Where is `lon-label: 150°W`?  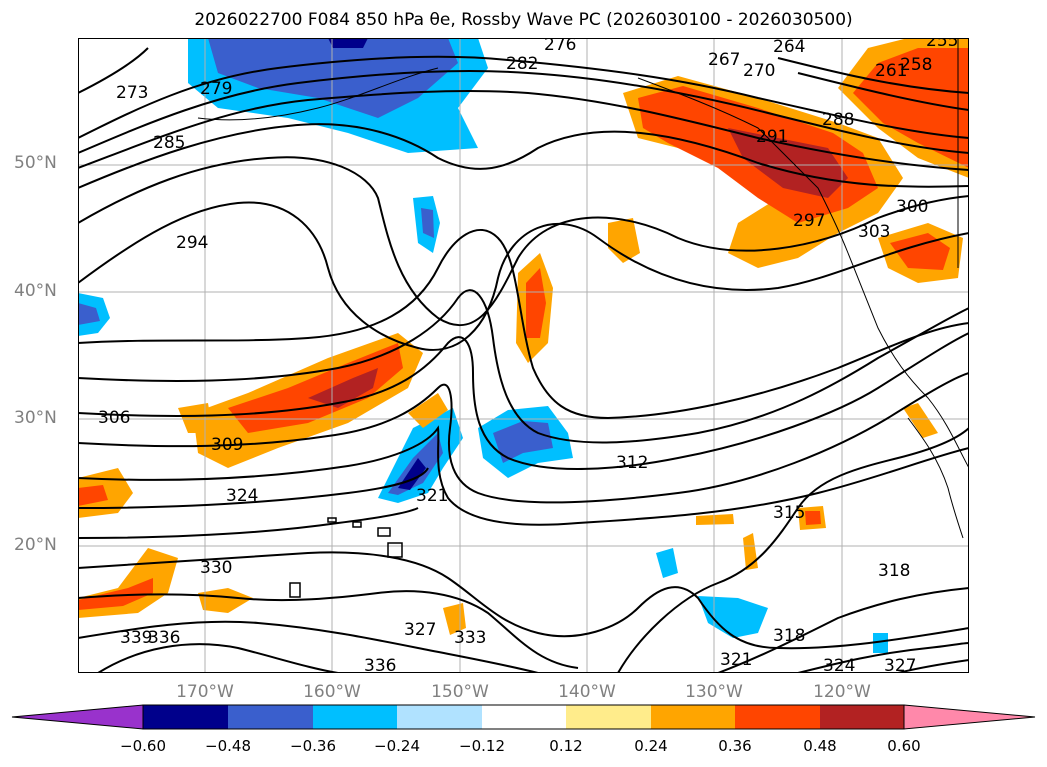
lon-label: 150°W is located at coordinates (460, 692).